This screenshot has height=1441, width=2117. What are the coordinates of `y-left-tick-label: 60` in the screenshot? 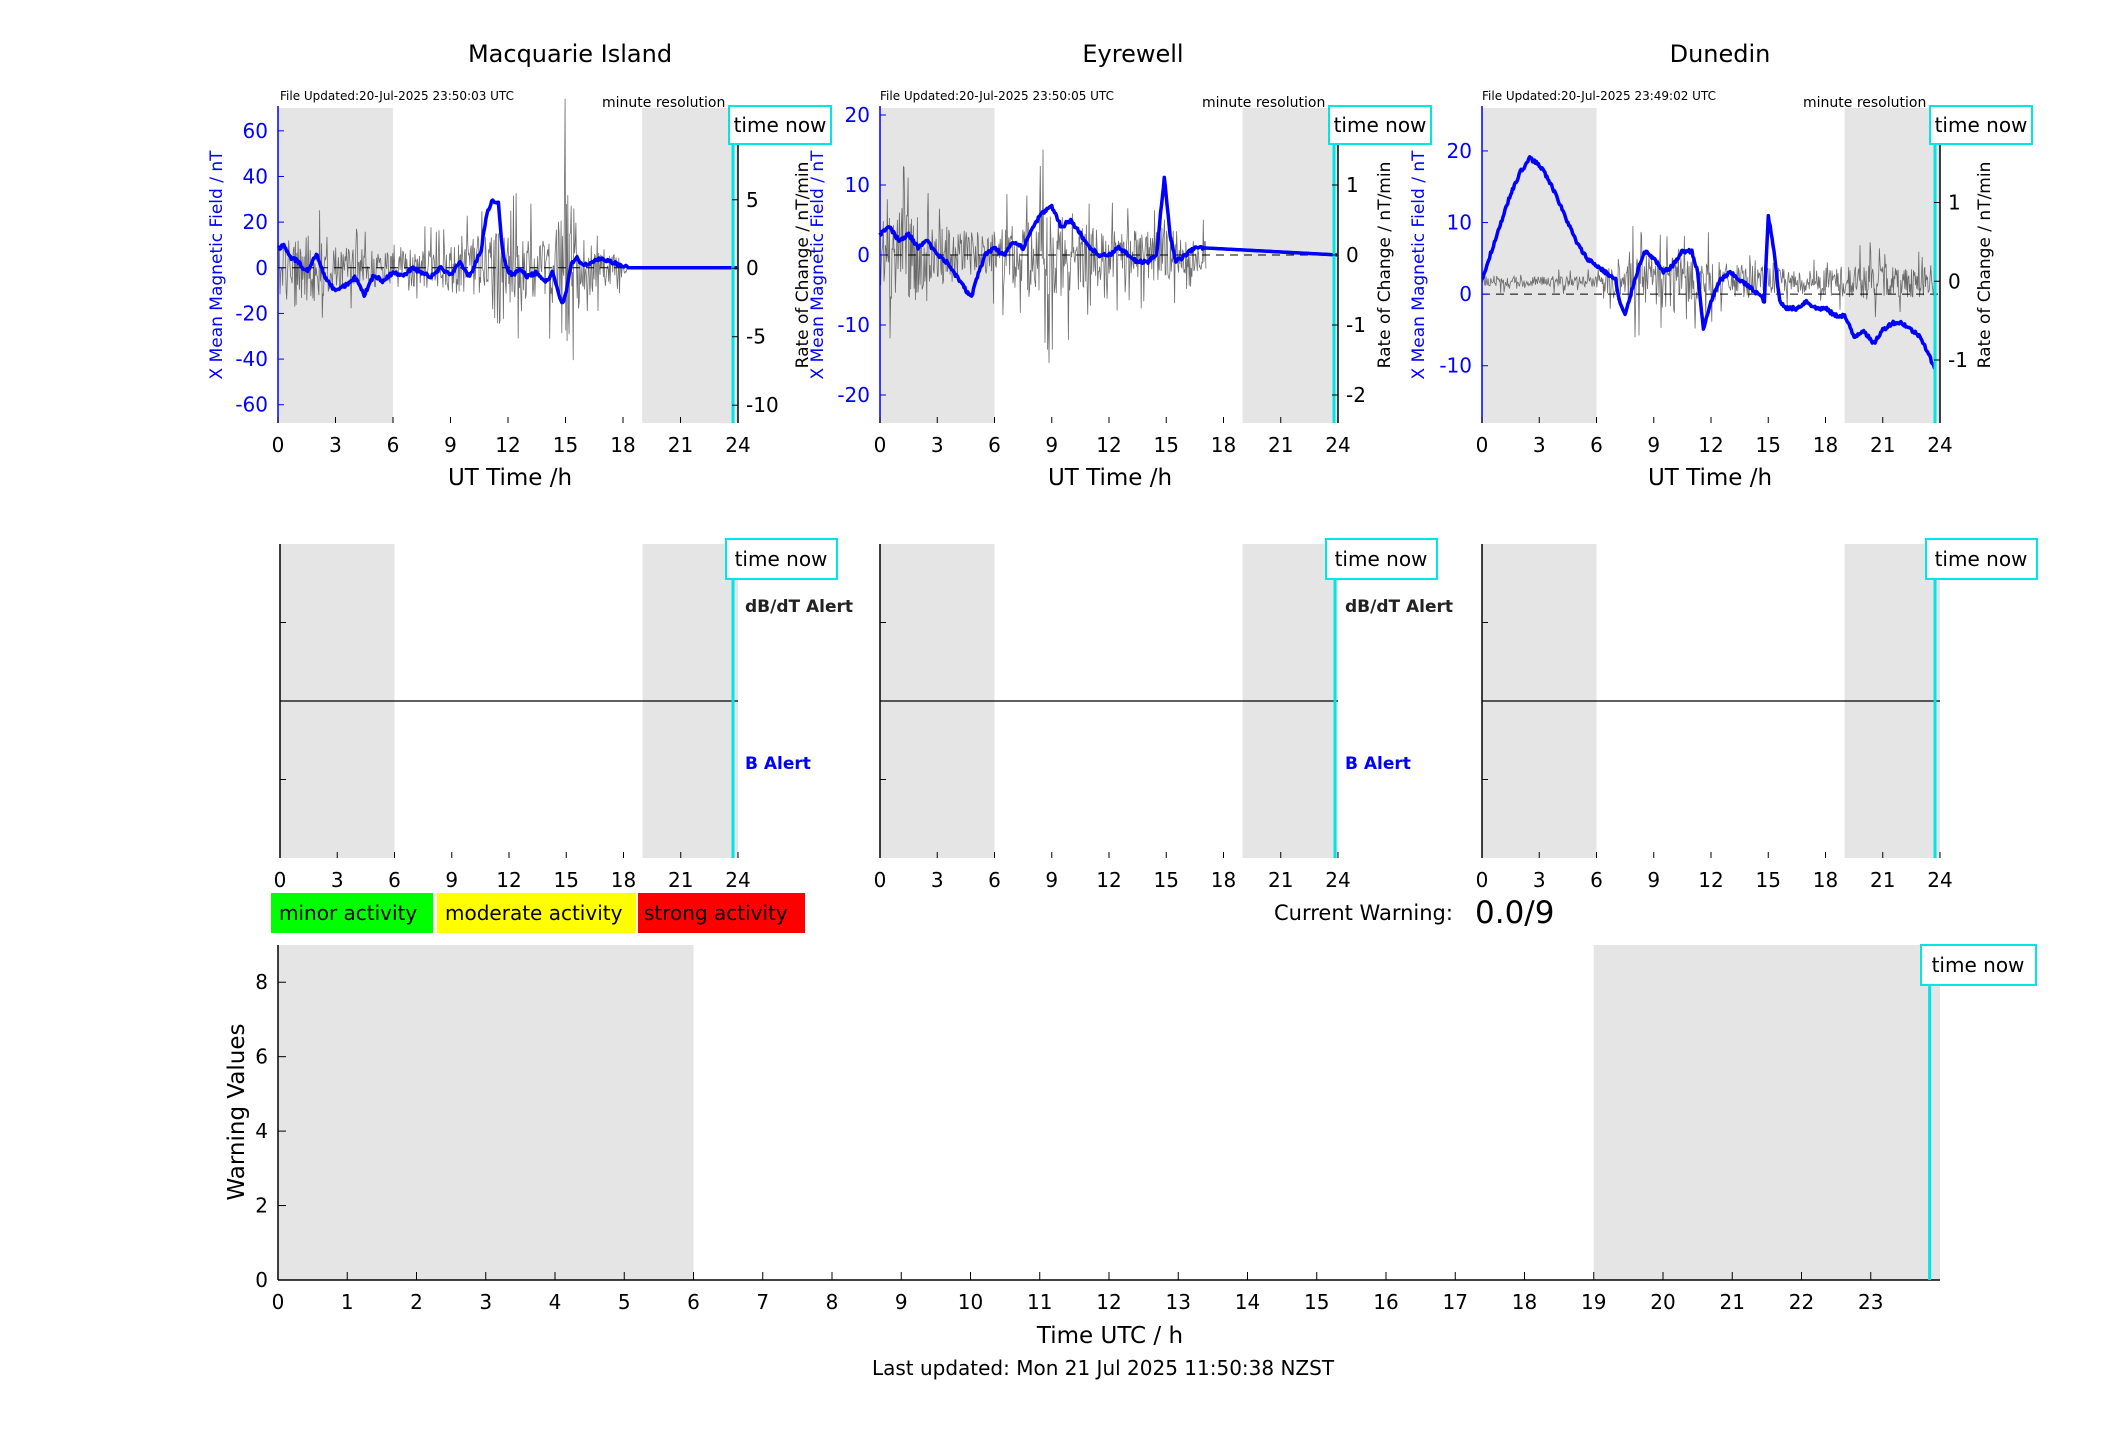 It's located at (255, 131).